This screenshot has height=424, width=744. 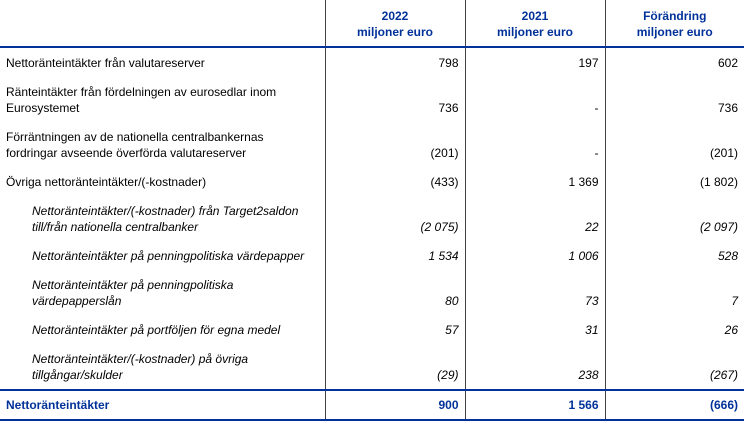 I want to click on table-row: Nettoränteintäkter 900 1 566 (666), so click(x=372, y=405).